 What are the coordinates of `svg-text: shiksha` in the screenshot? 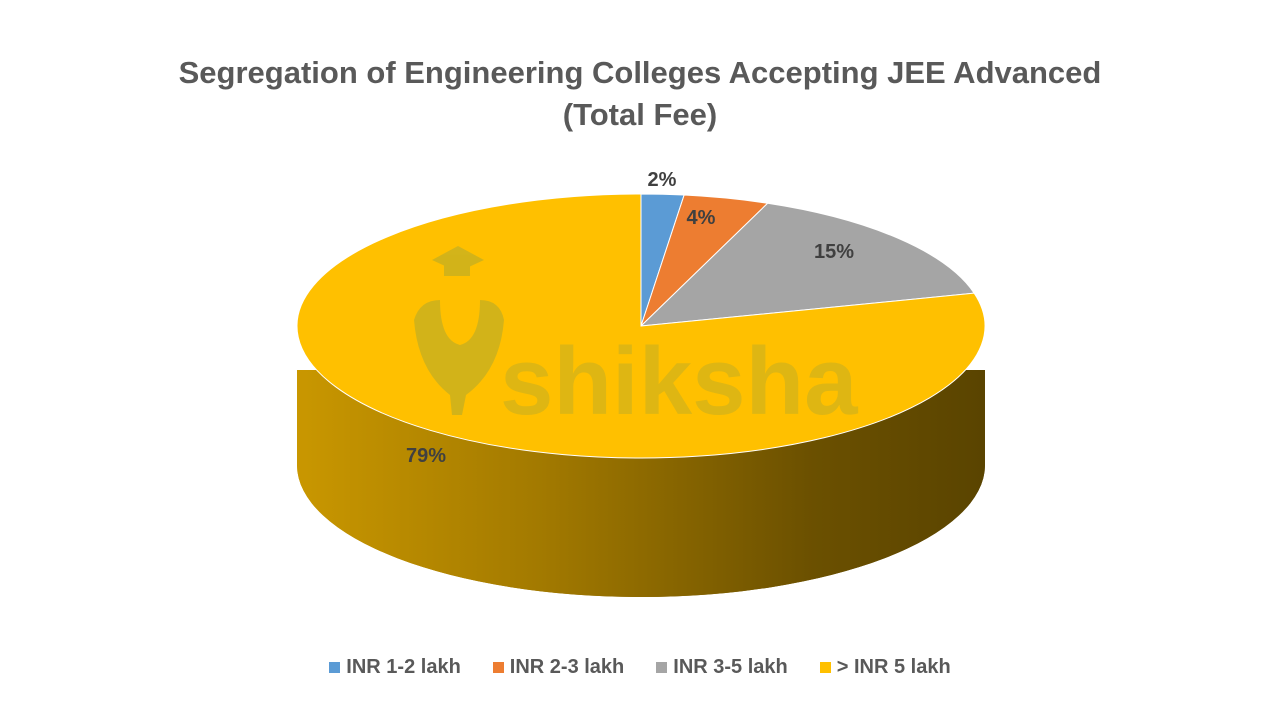 It's located at (679, 381).